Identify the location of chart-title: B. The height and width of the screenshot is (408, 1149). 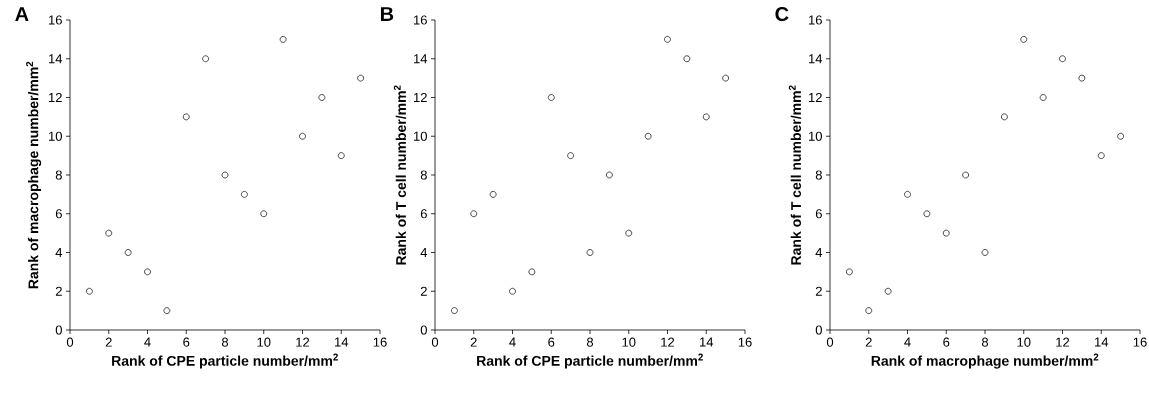
(387, 14).